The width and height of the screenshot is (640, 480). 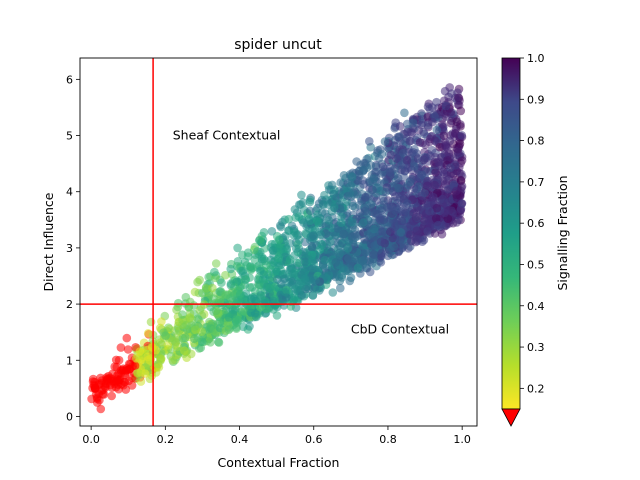 I want to click on y-tick-label: 2, so click(x=69, y=304).